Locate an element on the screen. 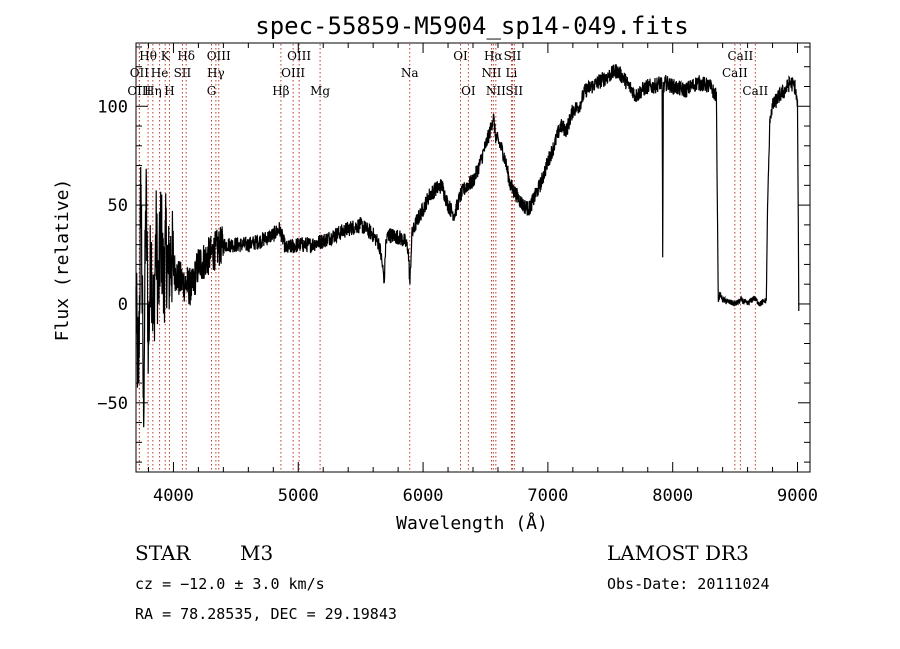 The width and height of the screenshot is (900, 649). x-tick-label: 9000 is located at coordinates (797, 496).